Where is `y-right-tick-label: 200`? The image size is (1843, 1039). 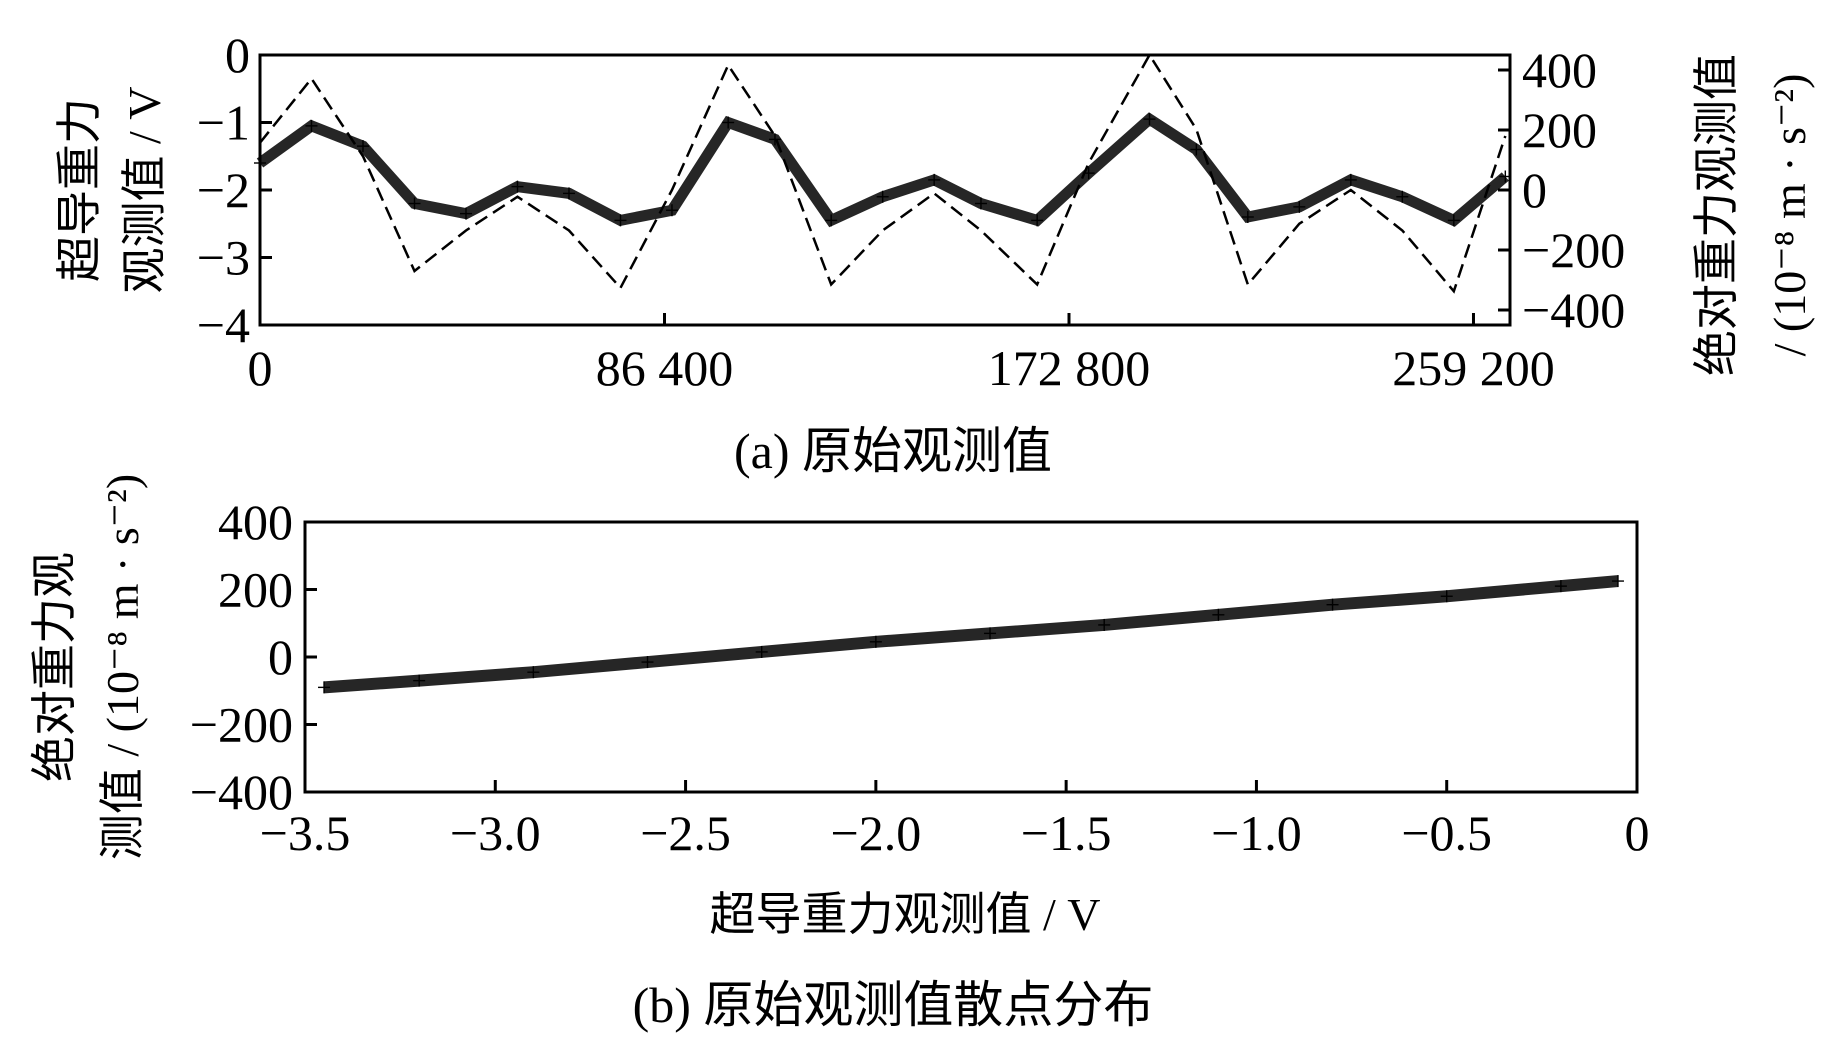 y-right-tick-label: 200 is located at coordinates (1559, 130).